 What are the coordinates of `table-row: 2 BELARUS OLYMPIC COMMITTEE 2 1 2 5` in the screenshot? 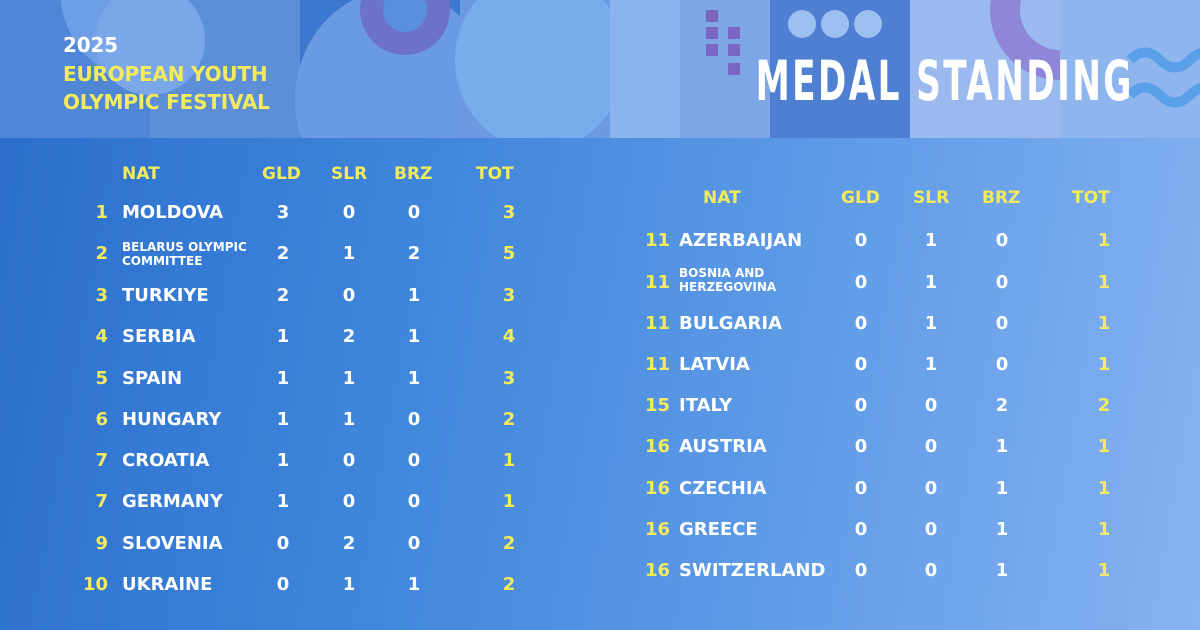 It's located at (300, 256).